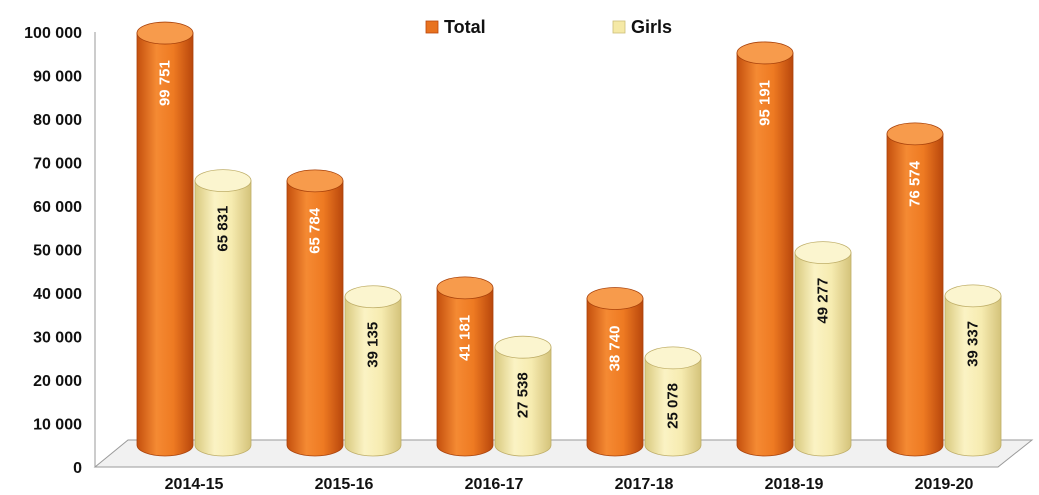  Describe the element at coordinates (165, 239) in the screenshot. I see `bar-total: 99 751` at that location.